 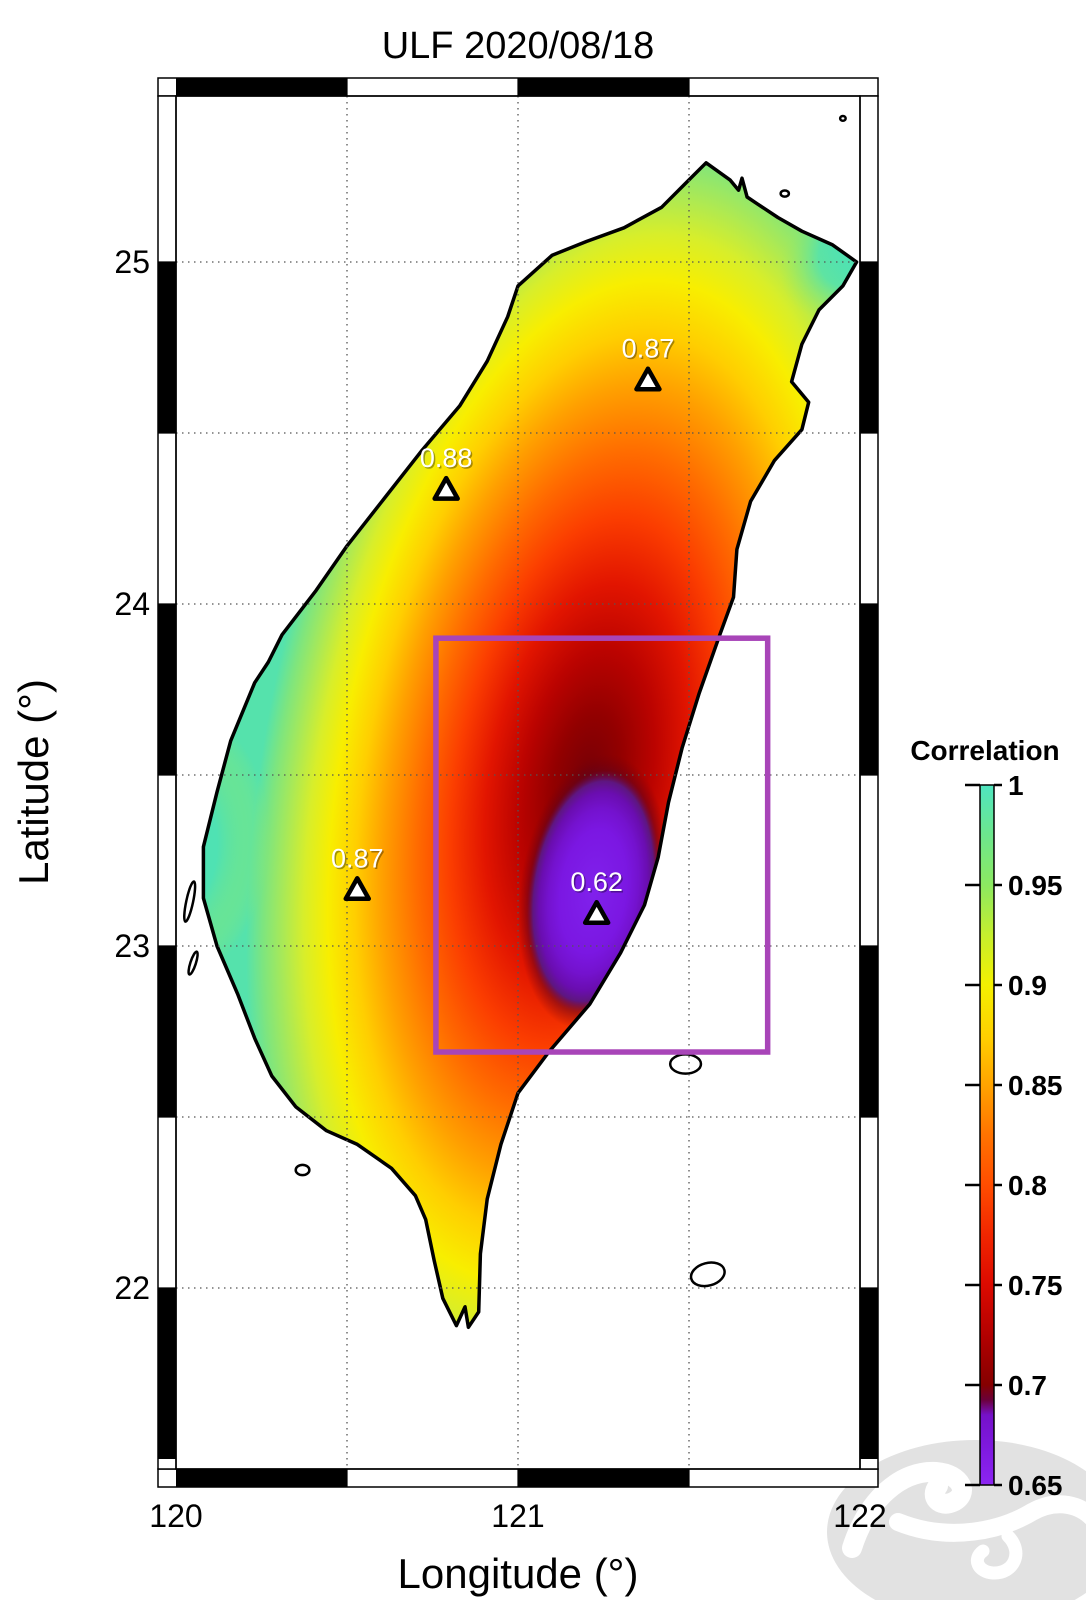 I want to click on colorbar-tick-label: 0.85, so click(x=1035, y=1085).